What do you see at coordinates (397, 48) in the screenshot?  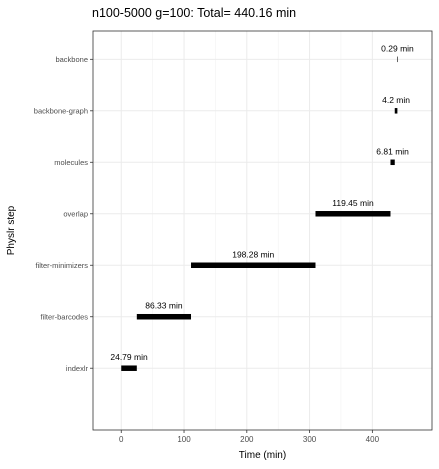 I see `task-duration-label: 0.29 min` at bounding box center [397, 48].